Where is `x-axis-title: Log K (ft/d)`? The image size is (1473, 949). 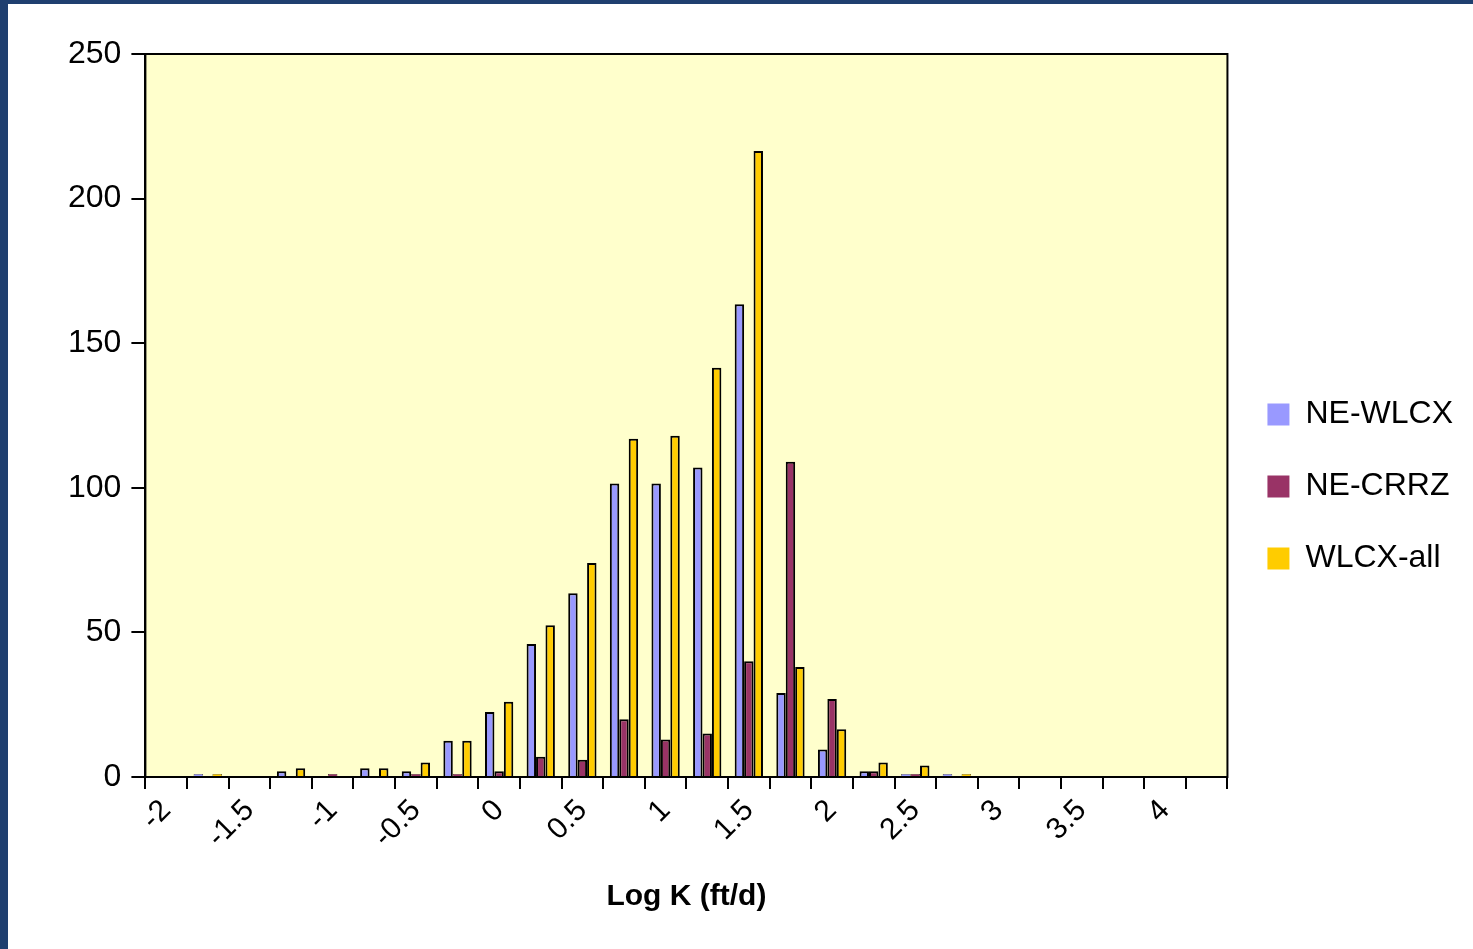 x-axis-title: Log K (ft/d) is located at coordinates (686, 895).